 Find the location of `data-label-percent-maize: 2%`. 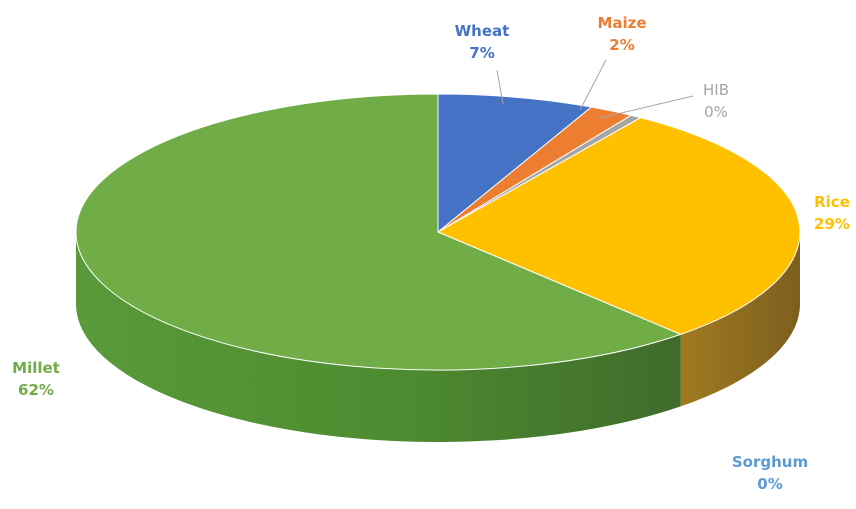

data-label-percent-maize: 2% is located at coordinates (621, 45).